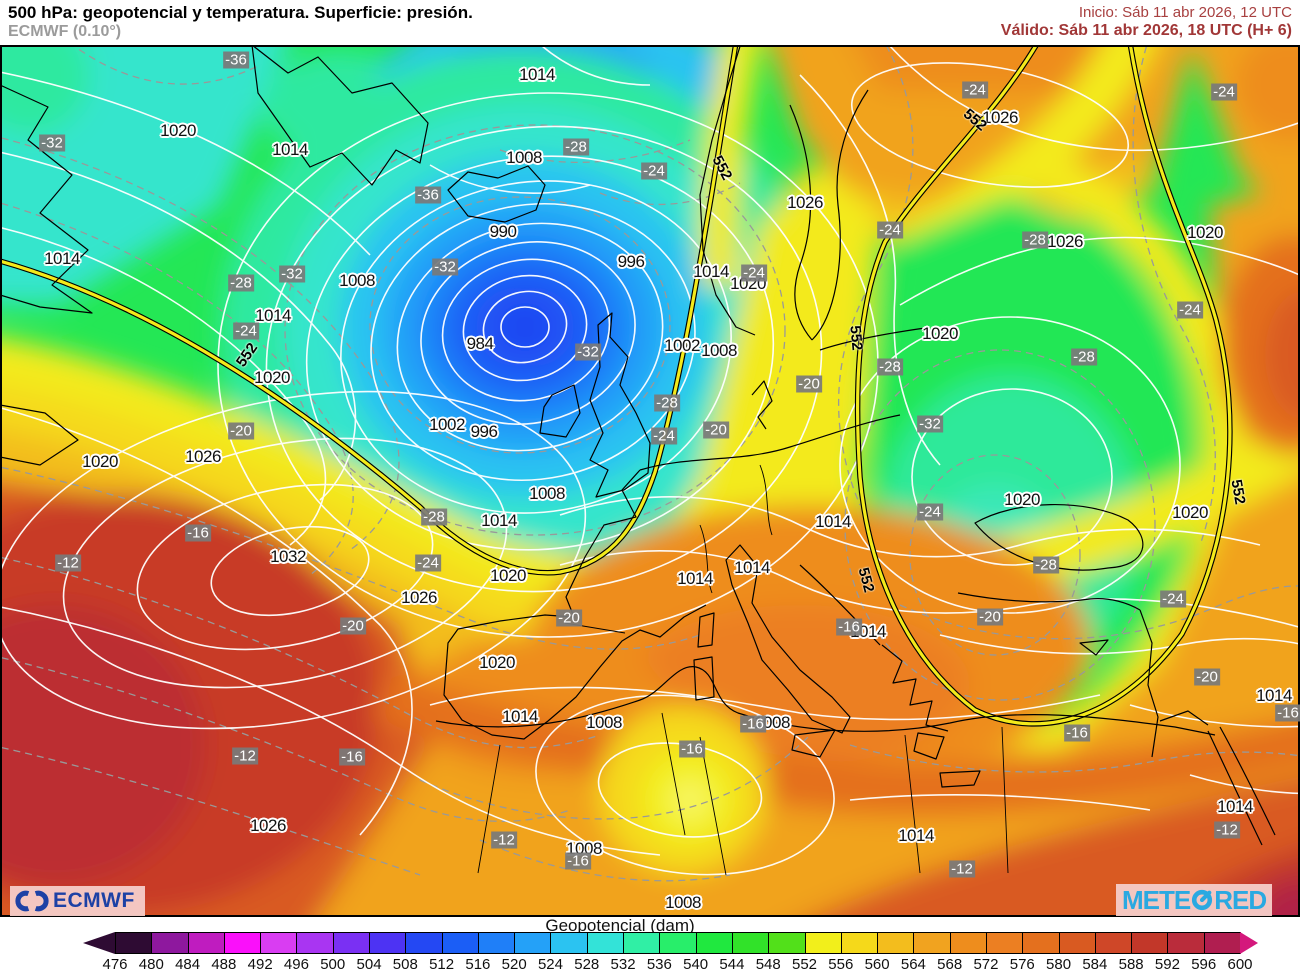  I want to click on colorbar-tick: 512, so click(442, 963).